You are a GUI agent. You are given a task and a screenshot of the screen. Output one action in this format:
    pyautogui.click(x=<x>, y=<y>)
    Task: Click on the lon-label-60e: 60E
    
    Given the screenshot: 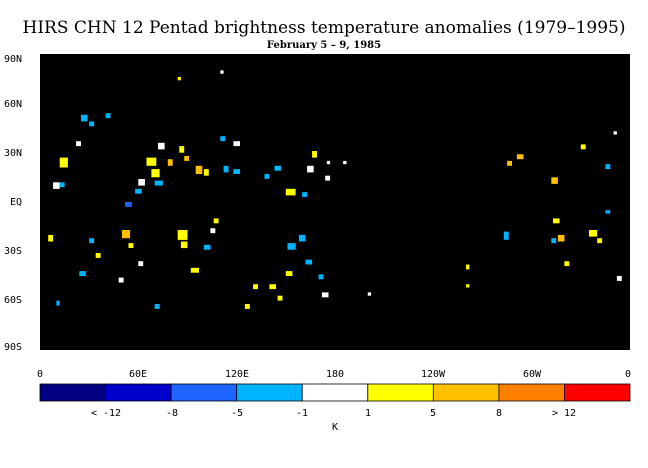 What is the action you would take?
    pyautogui.click(x=138, y=374)
    